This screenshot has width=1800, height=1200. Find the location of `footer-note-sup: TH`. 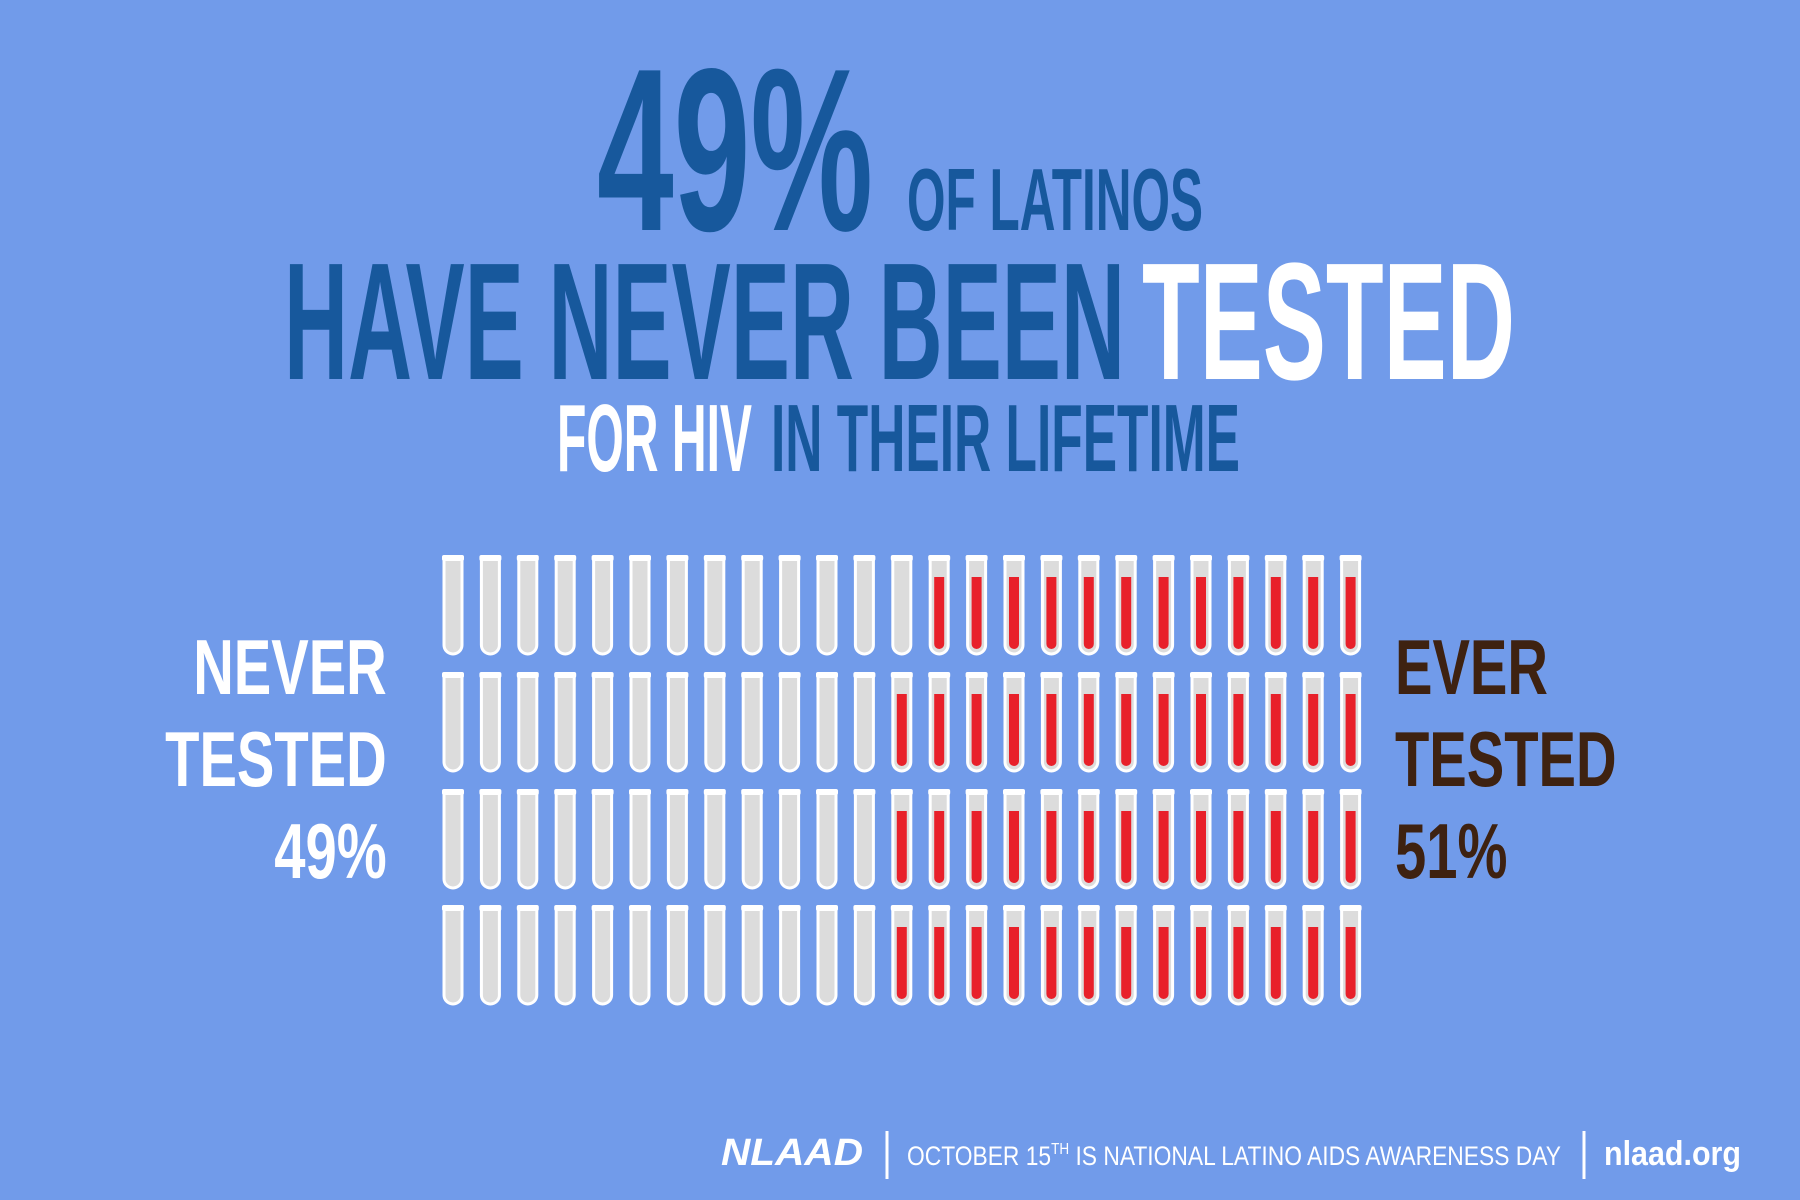

footer-note-sup: TH is located at coordinates (1060, 1149).